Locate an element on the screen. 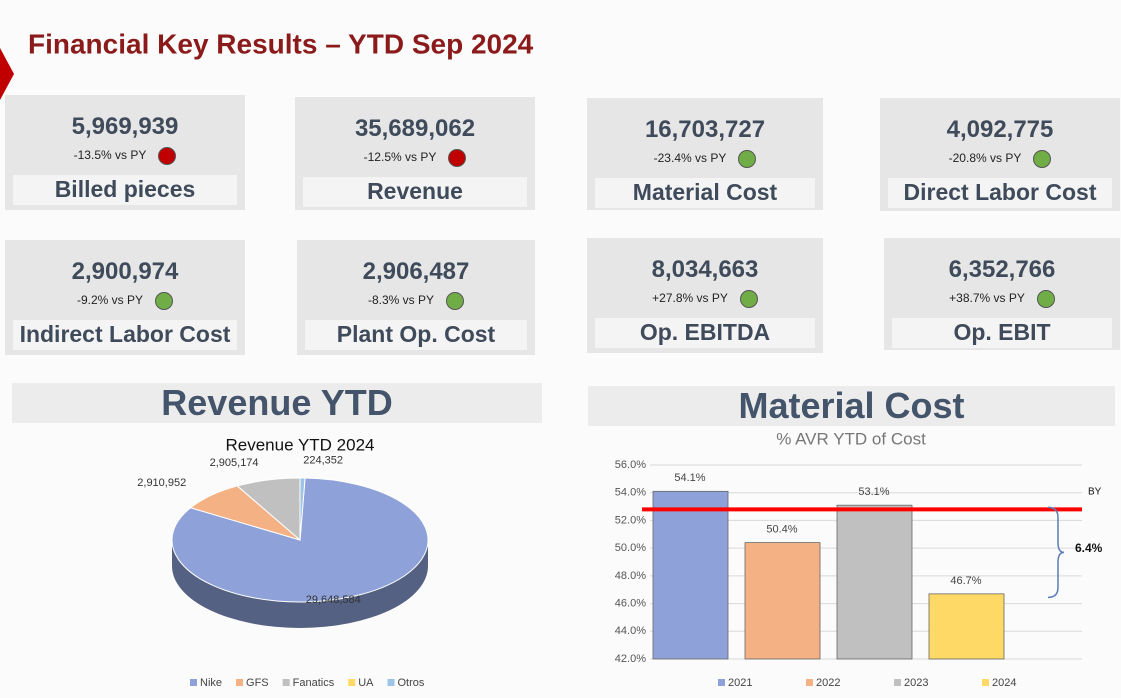  kpi-delta: -23.4% vs PY is located at coordinates (705, 159).